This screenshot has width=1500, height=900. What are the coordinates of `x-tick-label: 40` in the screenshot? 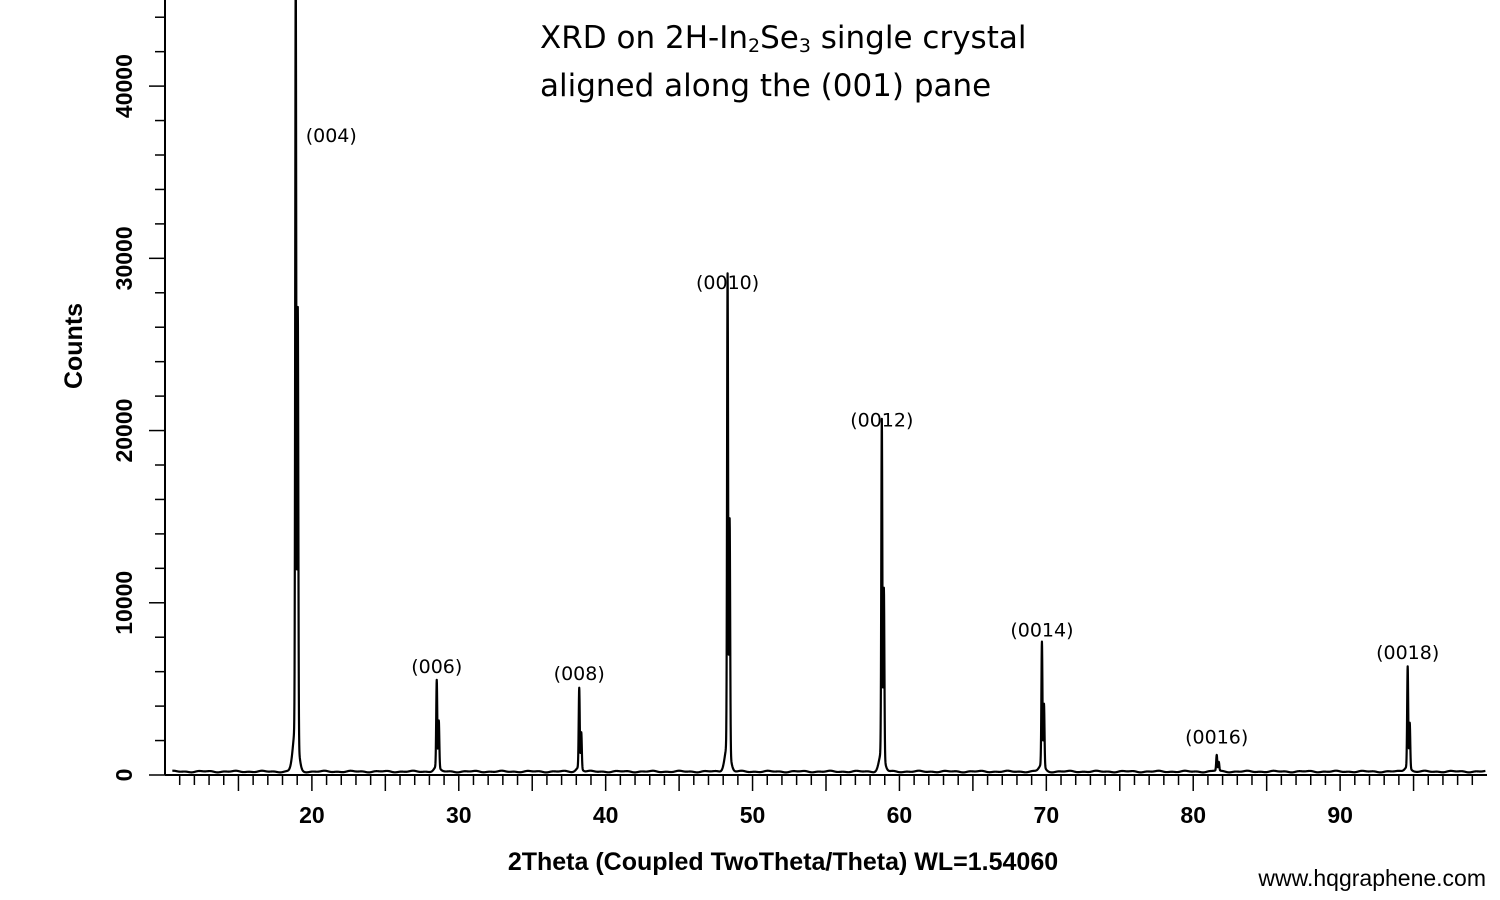 It's located at (606, 815).